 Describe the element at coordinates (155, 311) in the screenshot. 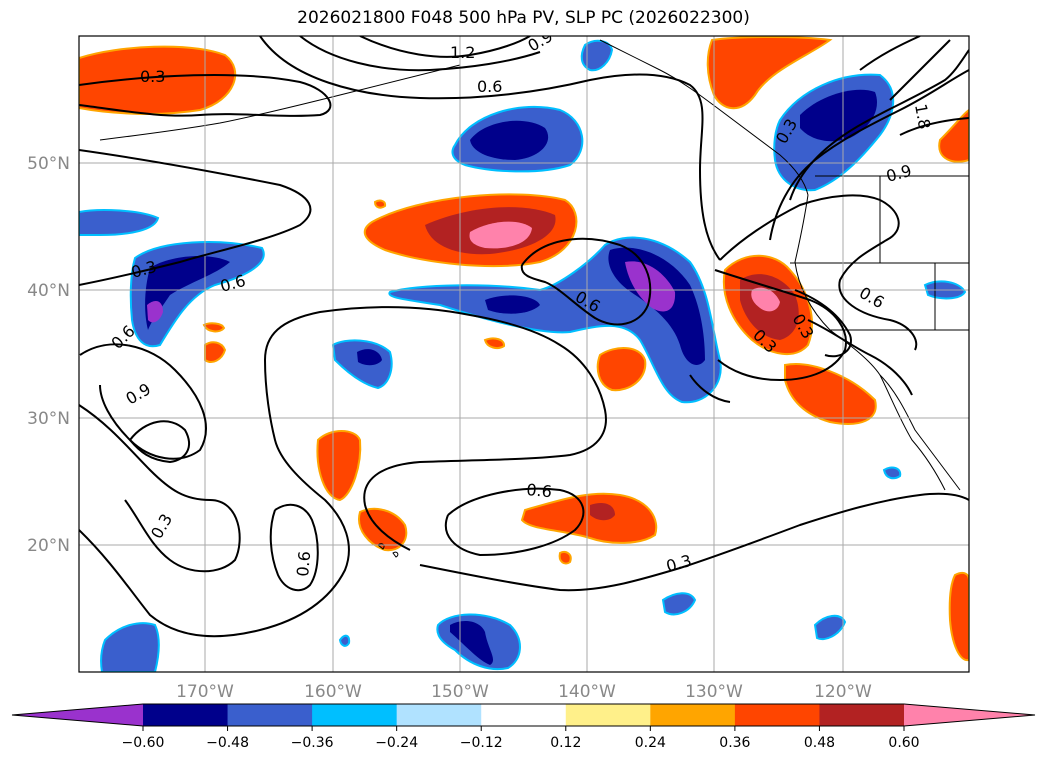

I see `pv-neg-peak-w` at that location.